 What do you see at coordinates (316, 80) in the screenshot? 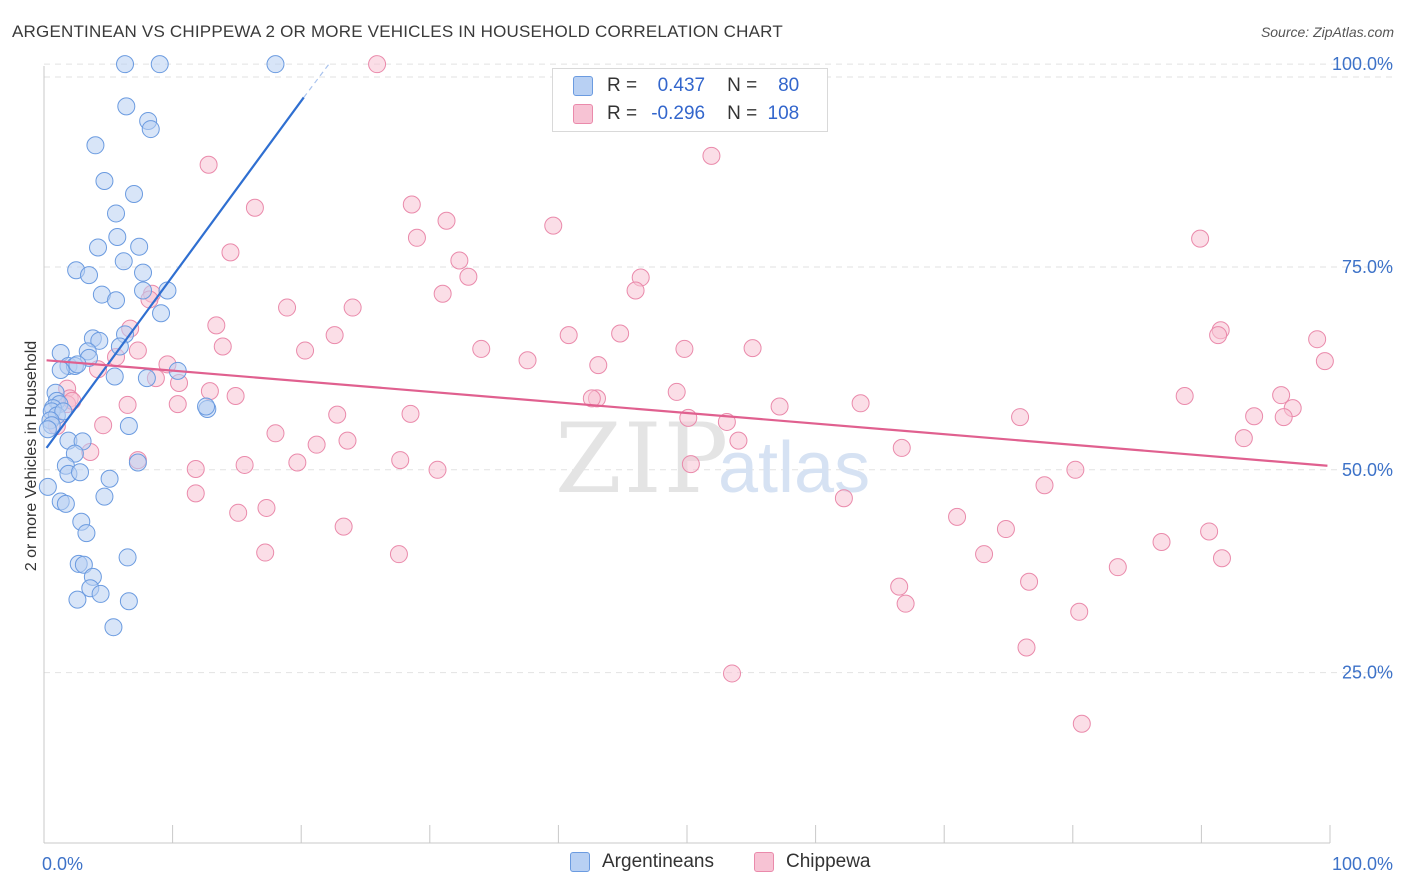
I see `argentinean-trend-extension` at bounding box center [316, 80].